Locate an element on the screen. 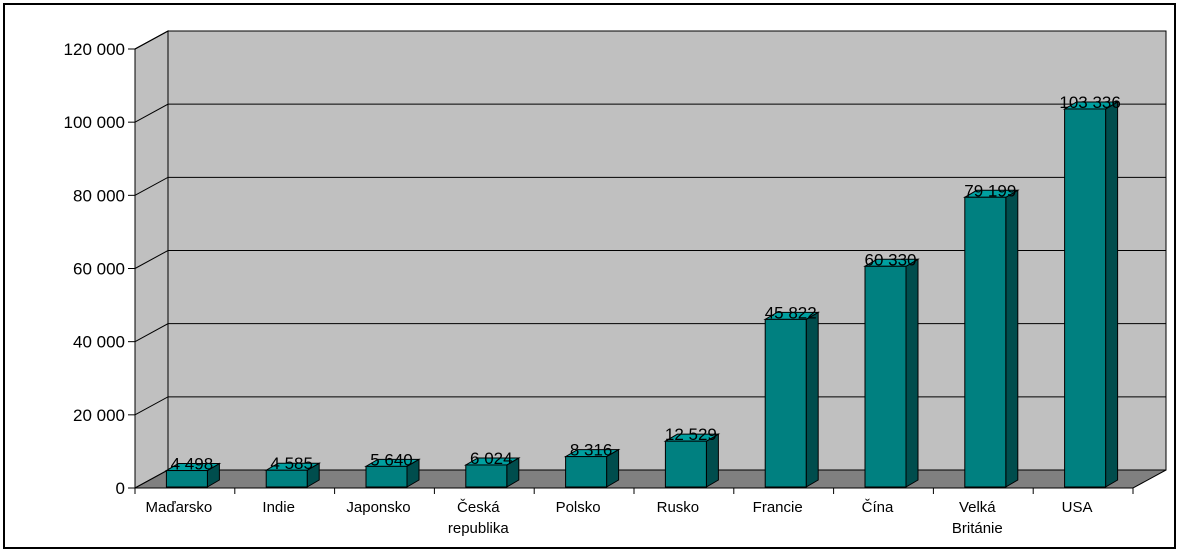  category-label-line: Čína is located at coordinates (878, 507).